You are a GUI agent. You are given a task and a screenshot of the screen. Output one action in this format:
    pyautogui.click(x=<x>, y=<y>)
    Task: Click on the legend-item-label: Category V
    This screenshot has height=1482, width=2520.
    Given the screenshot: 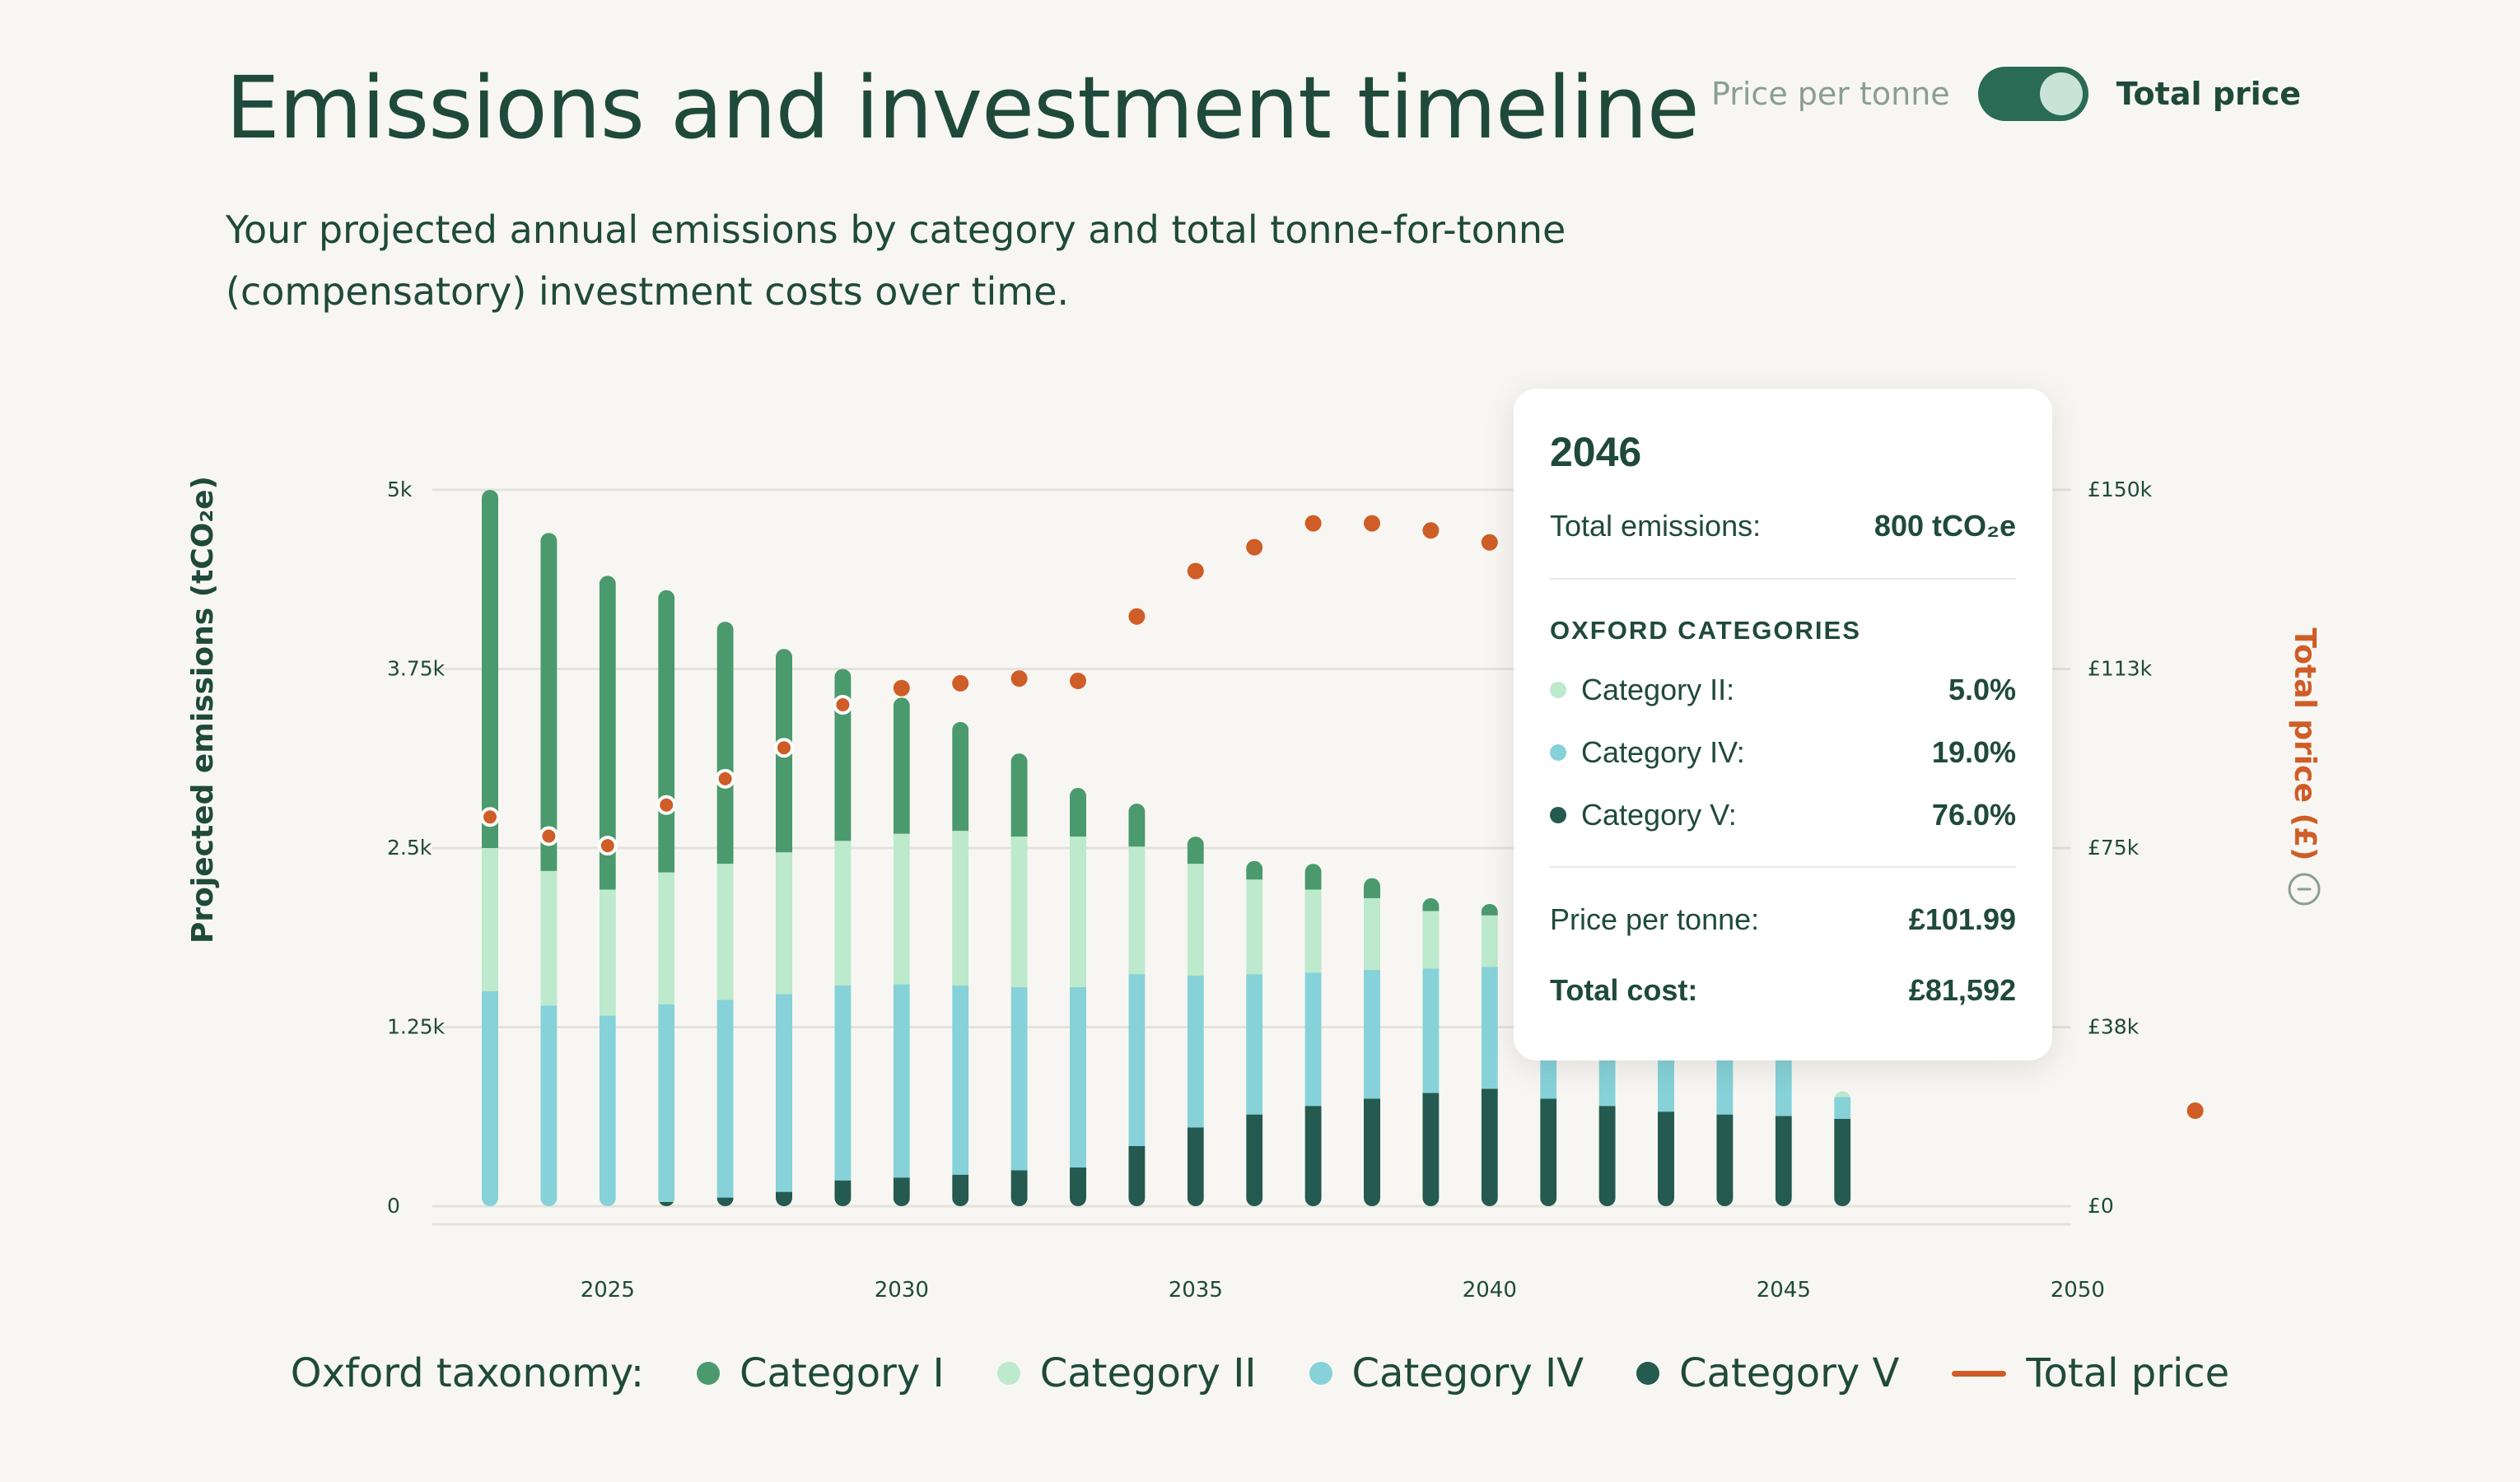 What is the action you would take?
    pyautogui.click(x=1789, y=1373)
    